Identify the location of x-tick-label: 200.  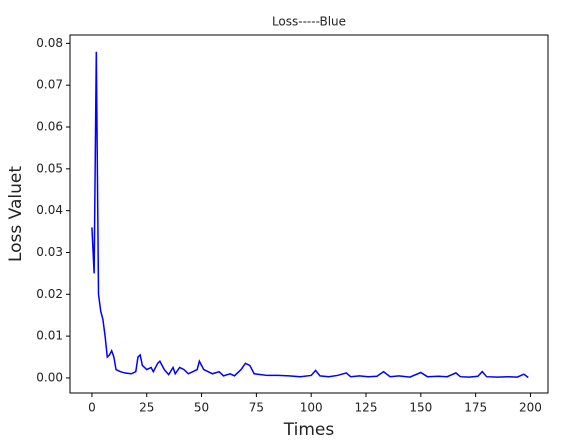
(530, 408).